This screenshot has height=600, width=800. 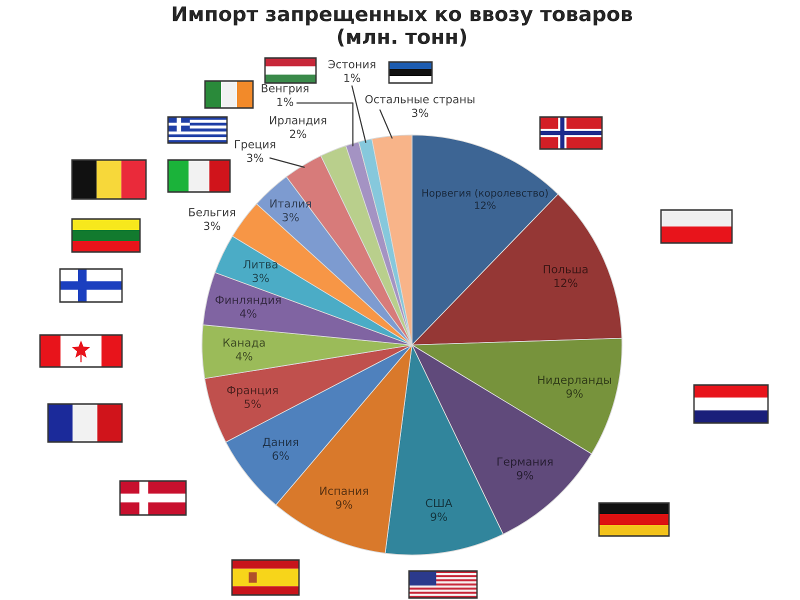 What do you see at coordinates (298, 134) in the screenshot?
I see `data-label: 2%` at bounding box center [298, 134].